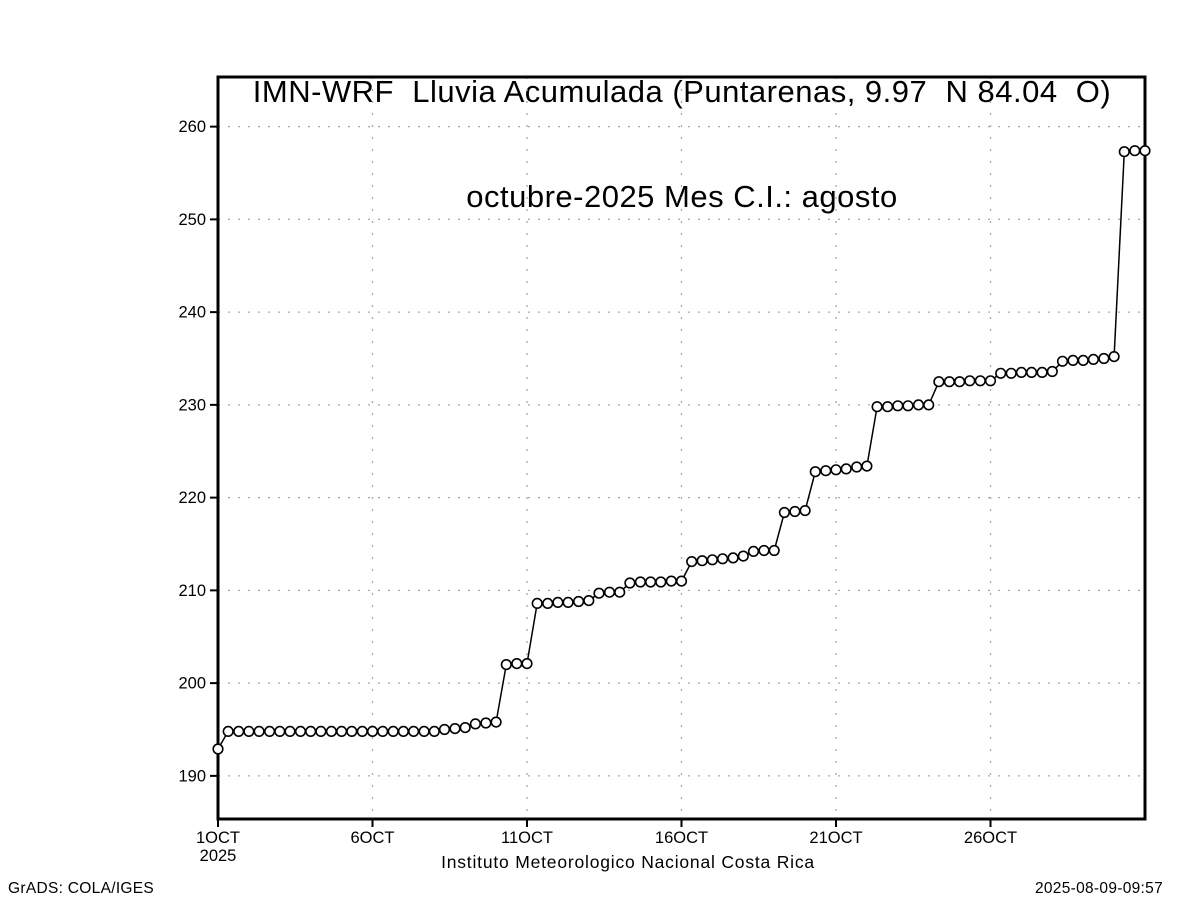 This screenshot has height=900, width=1200. I want to click on y-axis-tick-label: 200, so click(192, 684).